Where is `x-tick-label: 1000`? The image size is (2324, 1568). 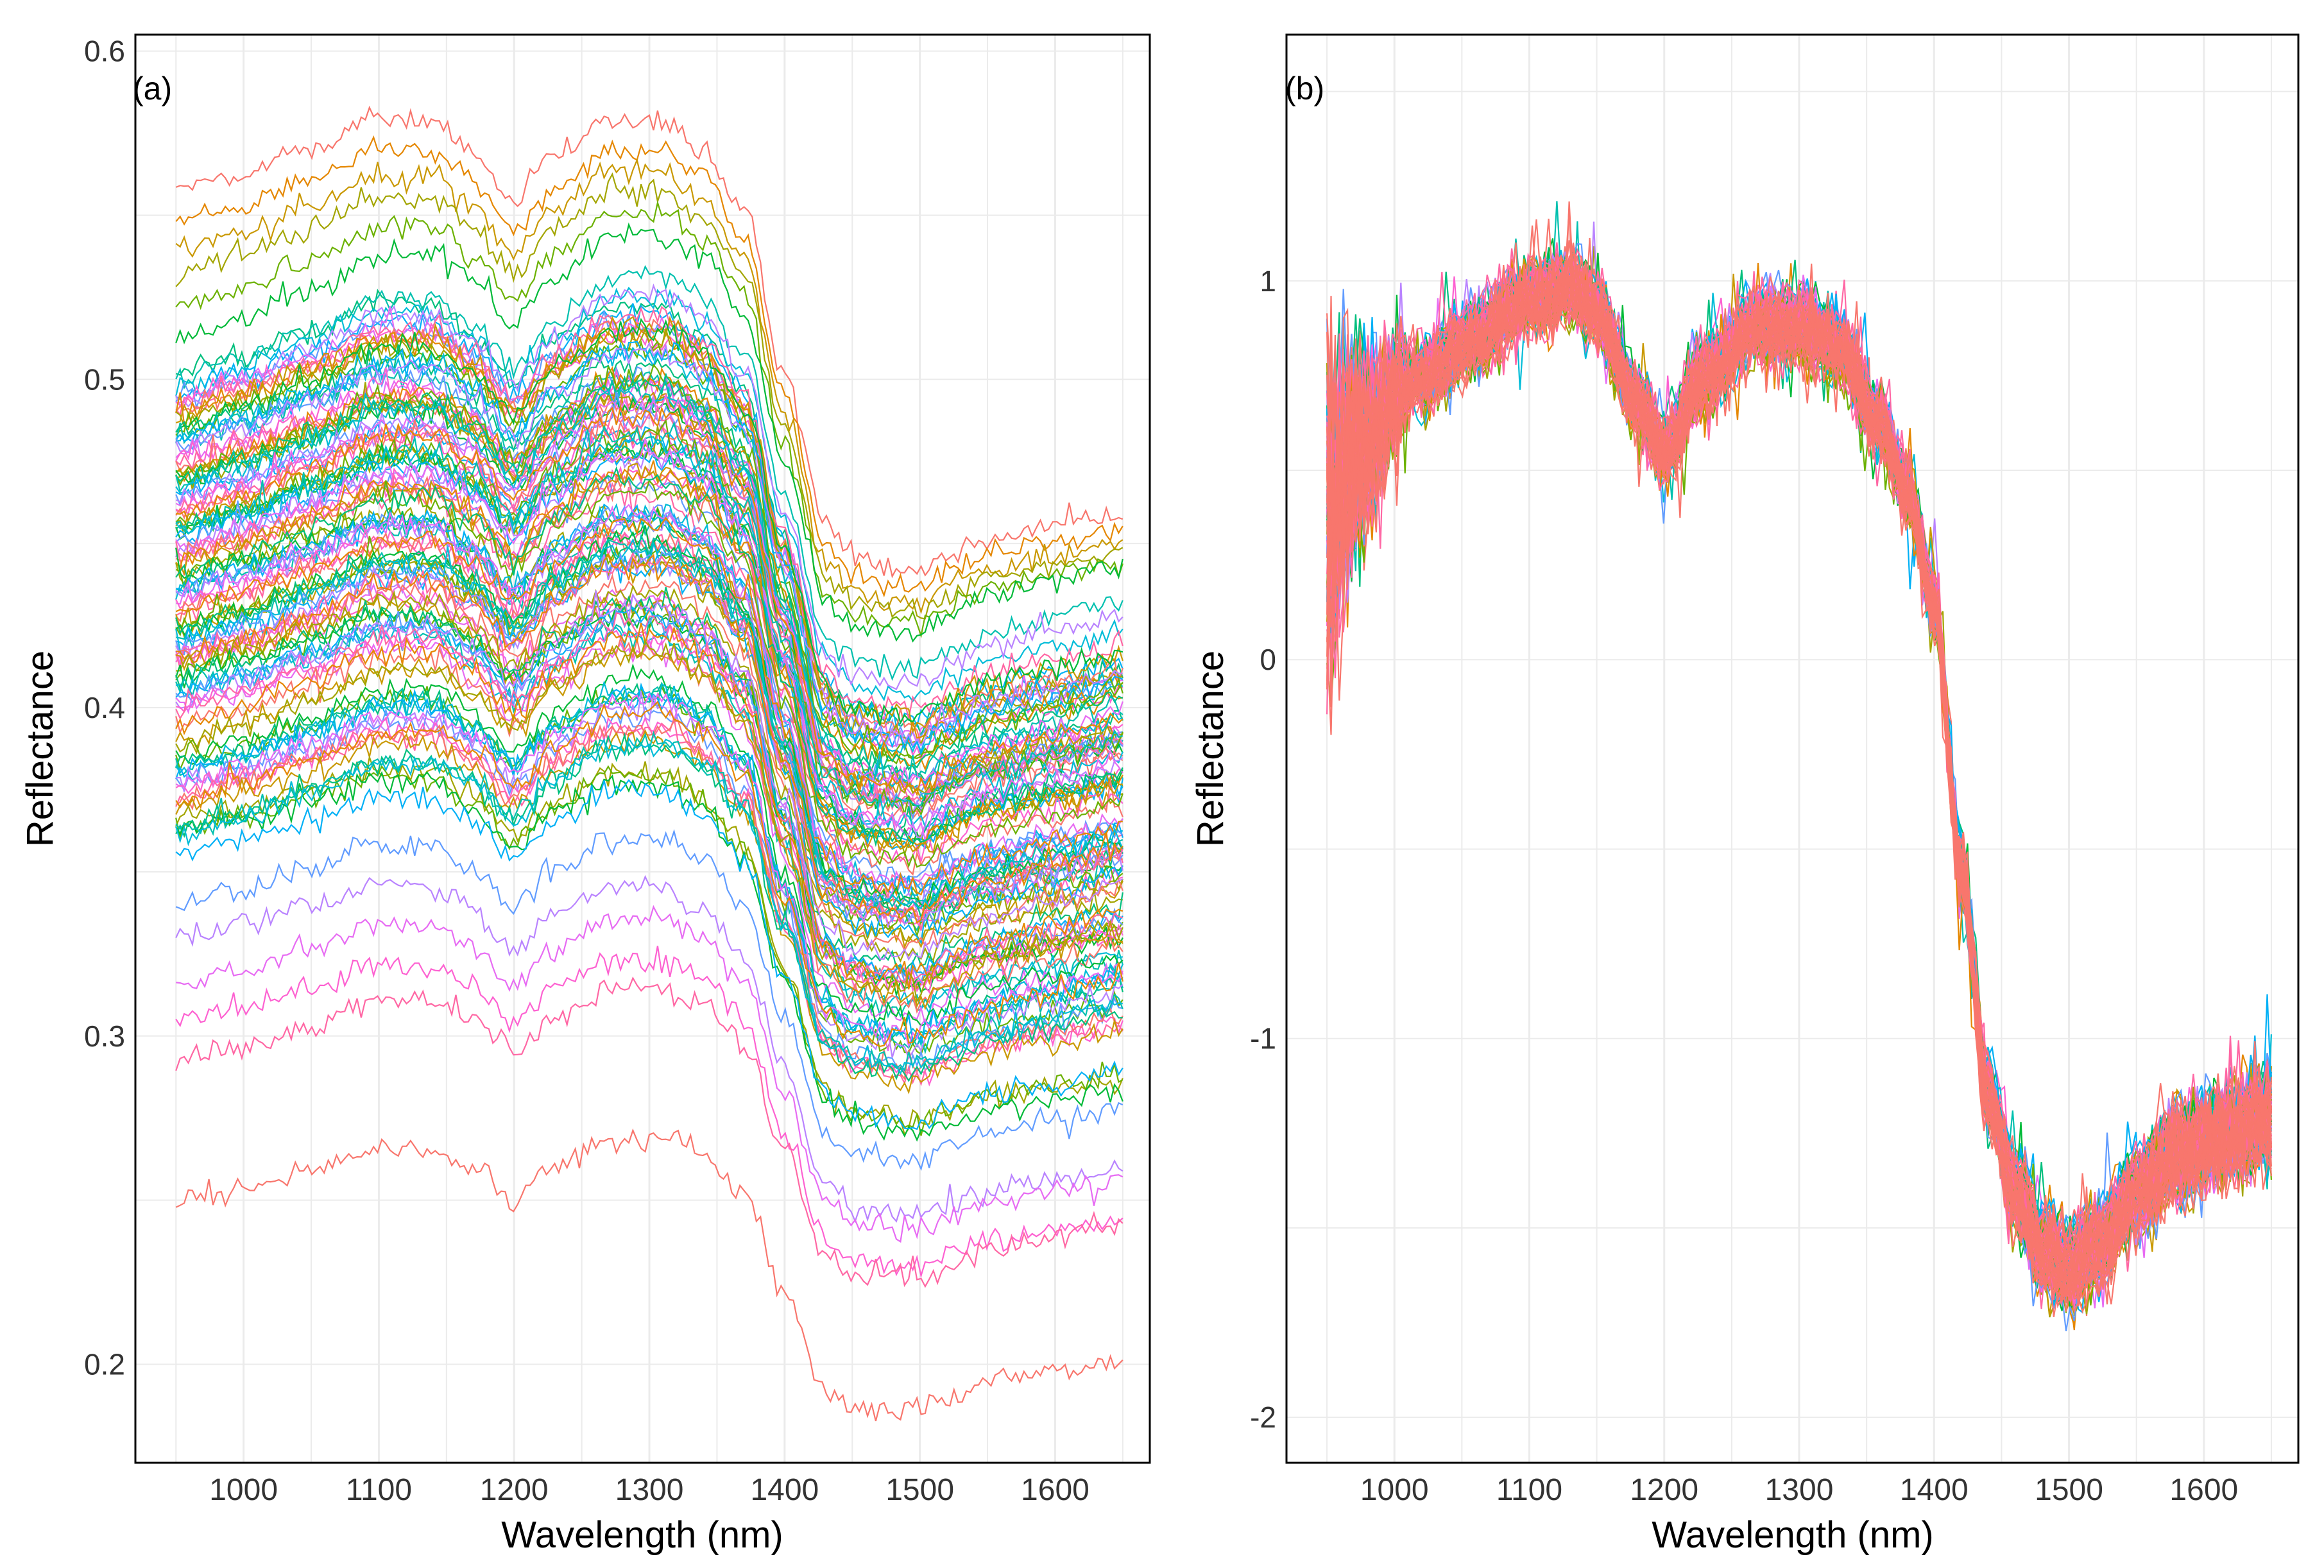 x-tick-label: 1000 is located at coordinates (243, 1490).